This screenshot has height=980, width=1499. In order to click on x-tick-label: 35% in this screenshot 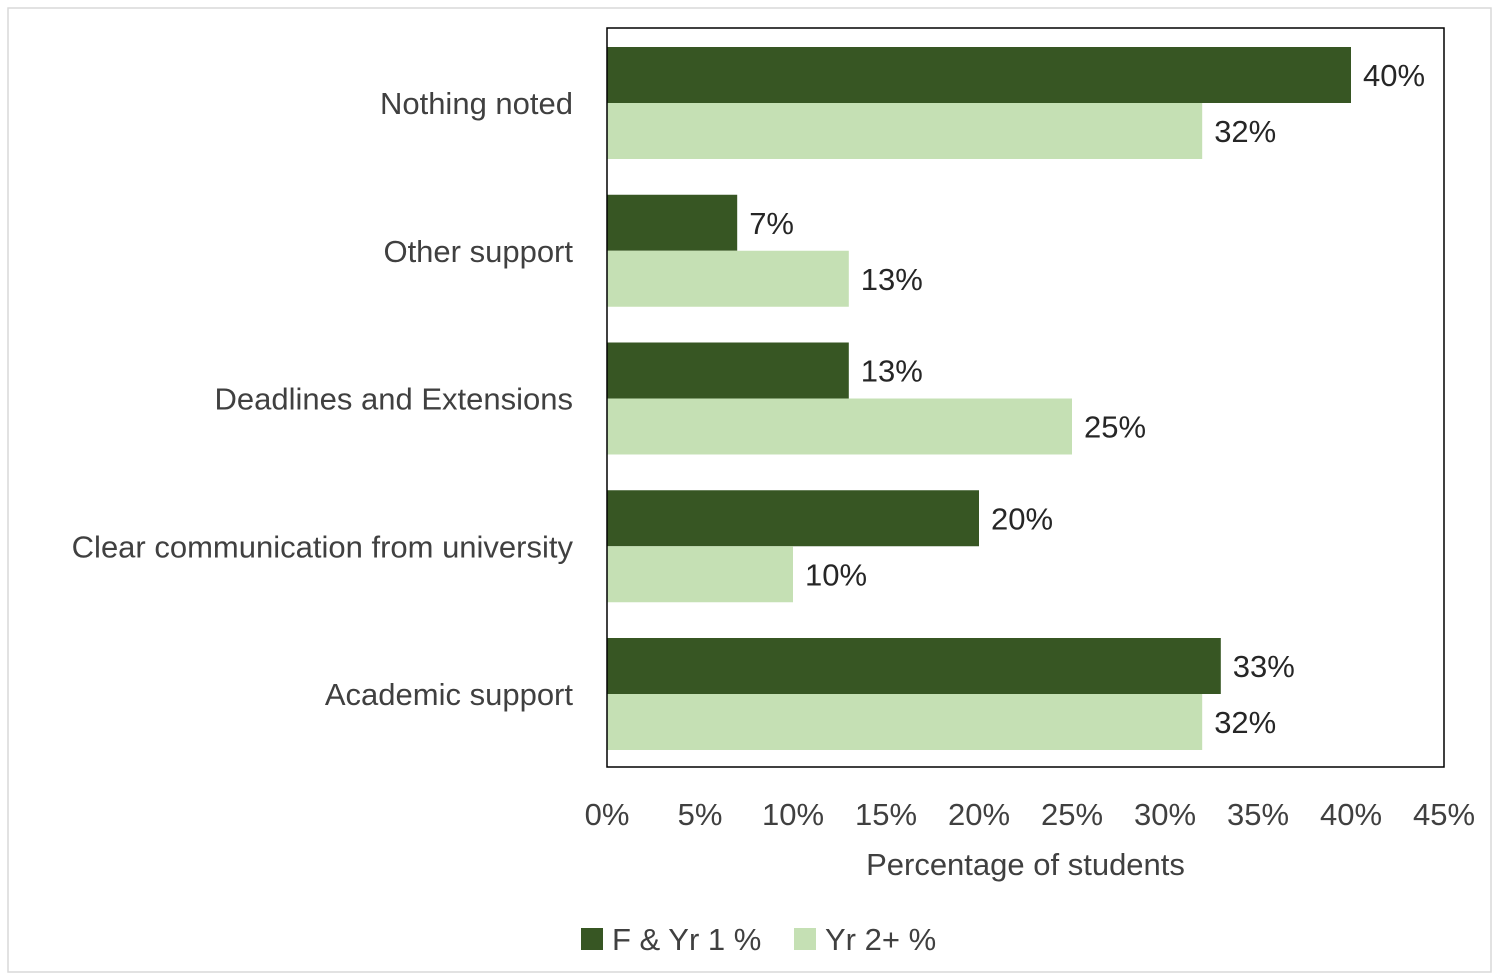, I will do `click(1258, 814)`.